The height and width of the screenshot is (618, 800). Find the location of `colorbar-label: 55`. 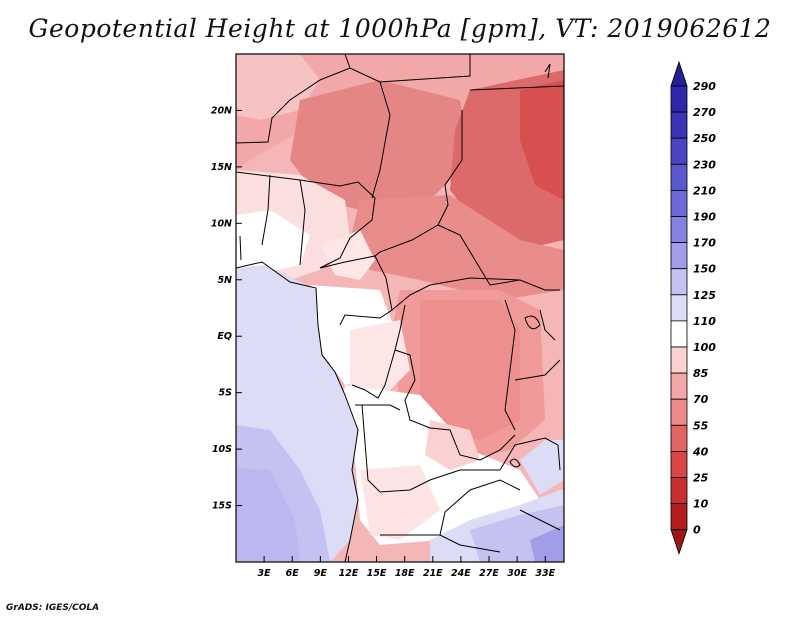

colorbar-label: 55 is located at coordinates (701, 425).